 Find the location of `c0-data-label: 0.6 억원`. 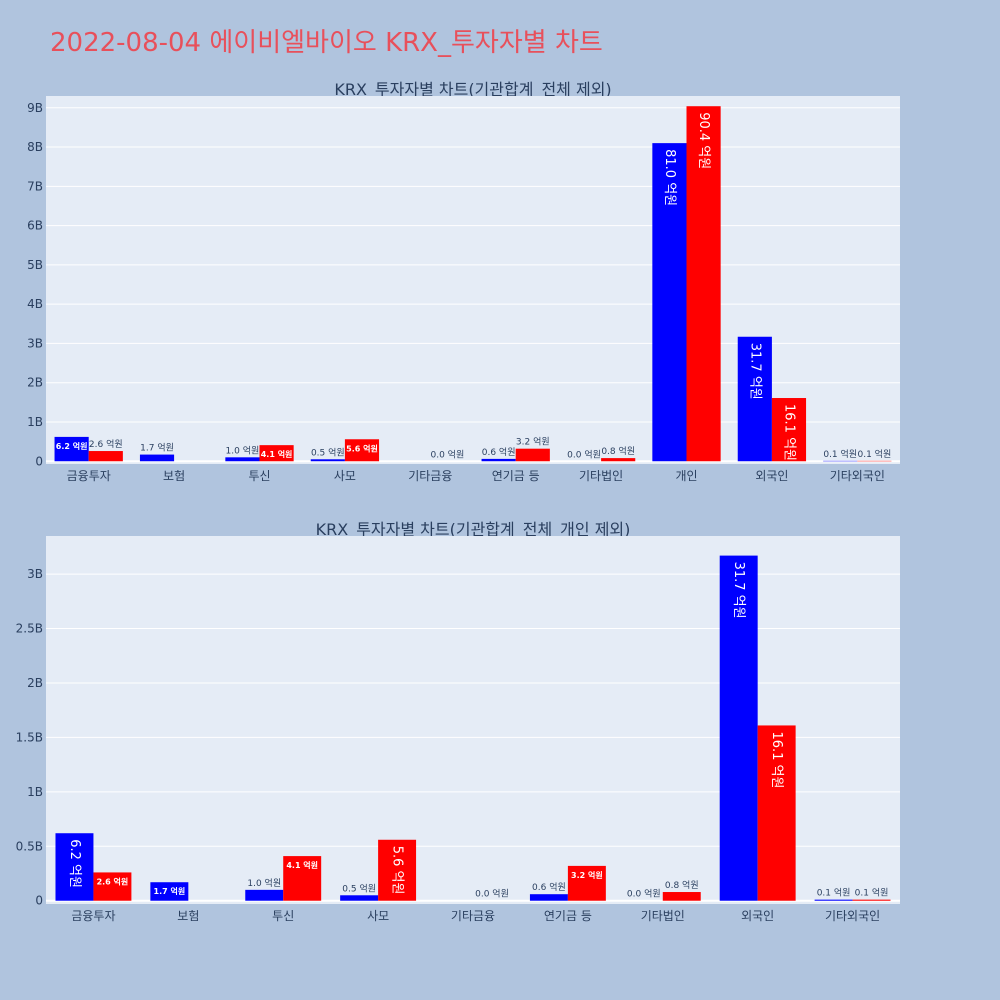

c0-data-label: 0.6 억원 is located at coordinates (499, 452).